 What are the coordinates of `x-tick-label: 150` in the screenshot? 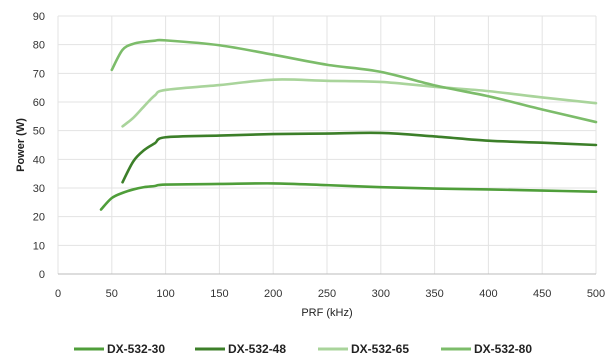 It's located at (219, 294).